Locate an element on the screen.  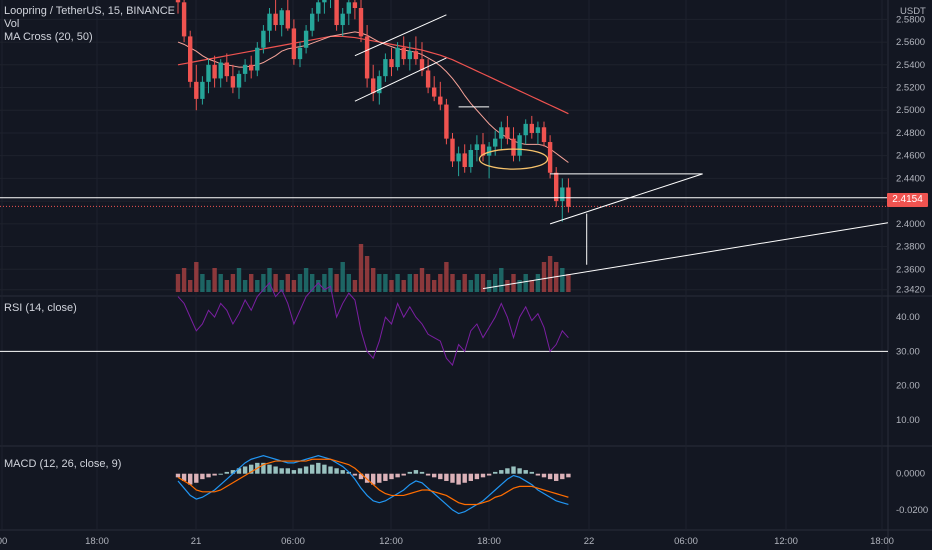
signal-line is located at coordinates (373, 482).